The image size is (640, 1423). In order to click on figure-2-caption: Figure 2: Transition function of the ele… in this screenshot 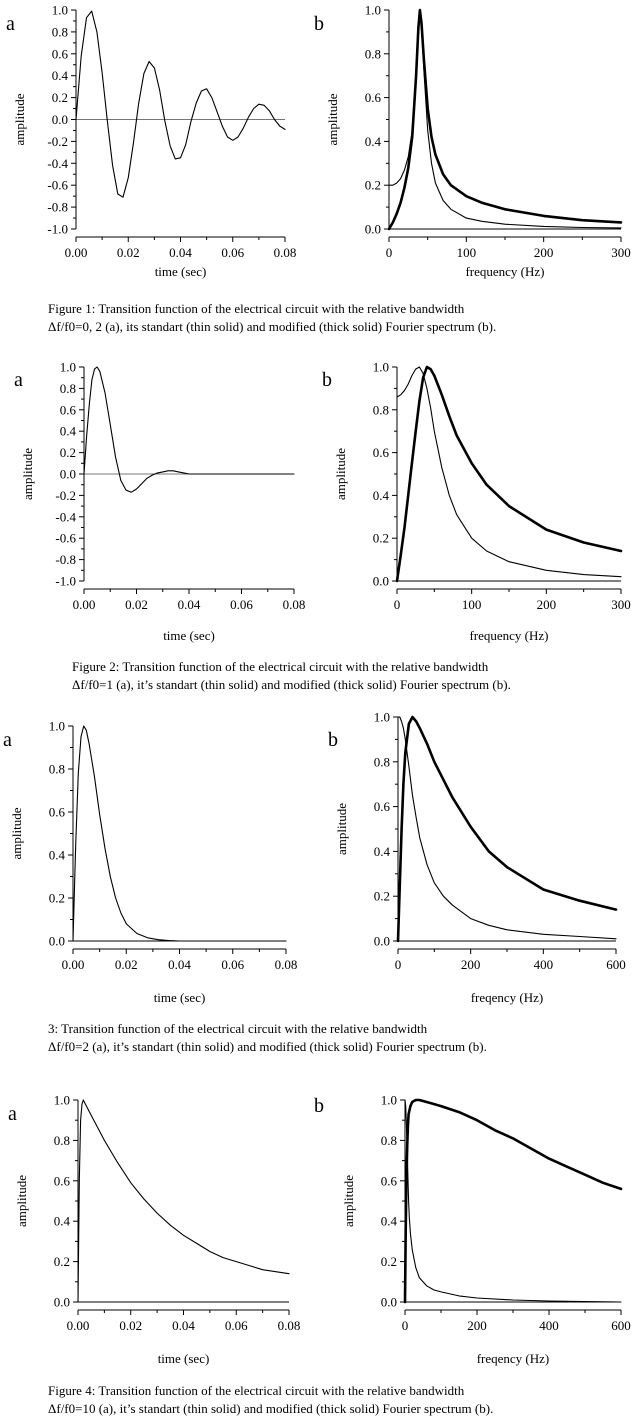, I will do `click(291, 676)`.